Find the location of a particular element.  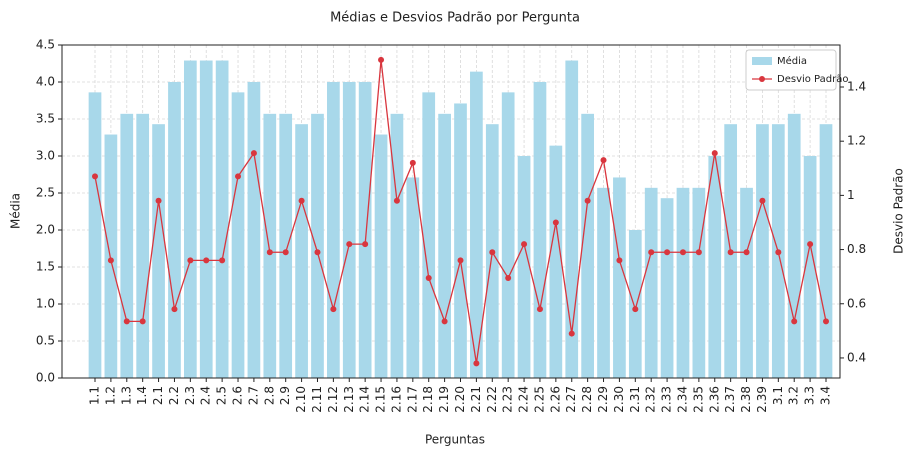

x-tick-label: 2.3 is located at coordinates (190, 395).